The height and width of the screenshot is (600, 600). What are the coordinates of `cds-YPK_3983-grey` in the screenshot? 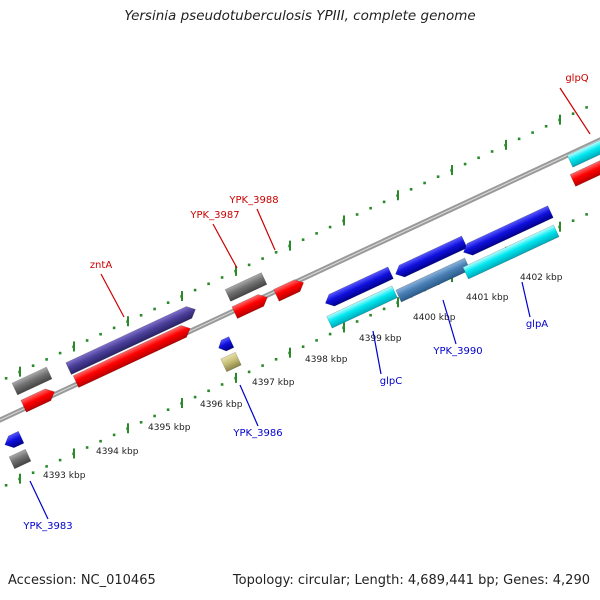 It's located at (20, 459).